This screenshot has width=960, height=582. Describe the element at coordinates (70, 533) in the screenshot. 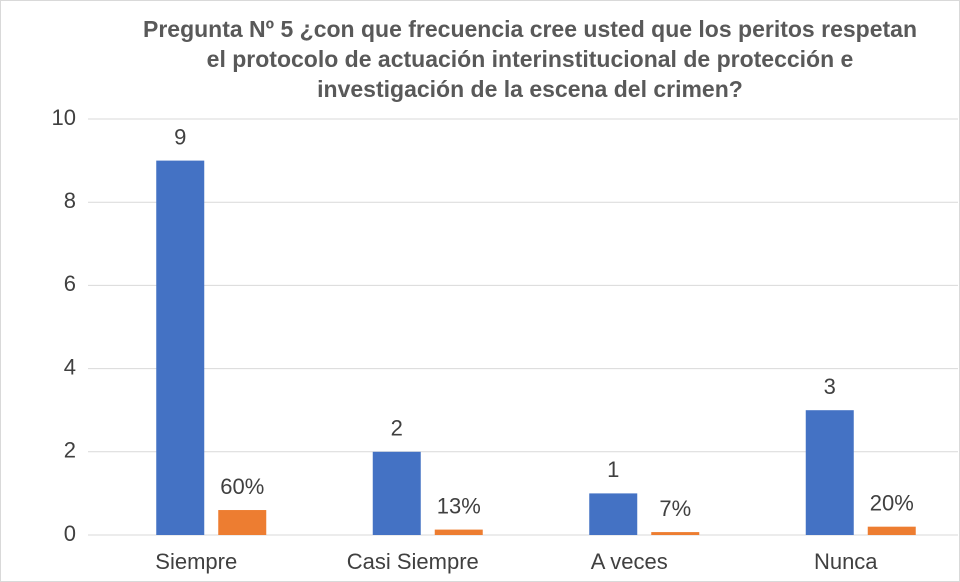

I see `y-tick-label: 0` at that location.